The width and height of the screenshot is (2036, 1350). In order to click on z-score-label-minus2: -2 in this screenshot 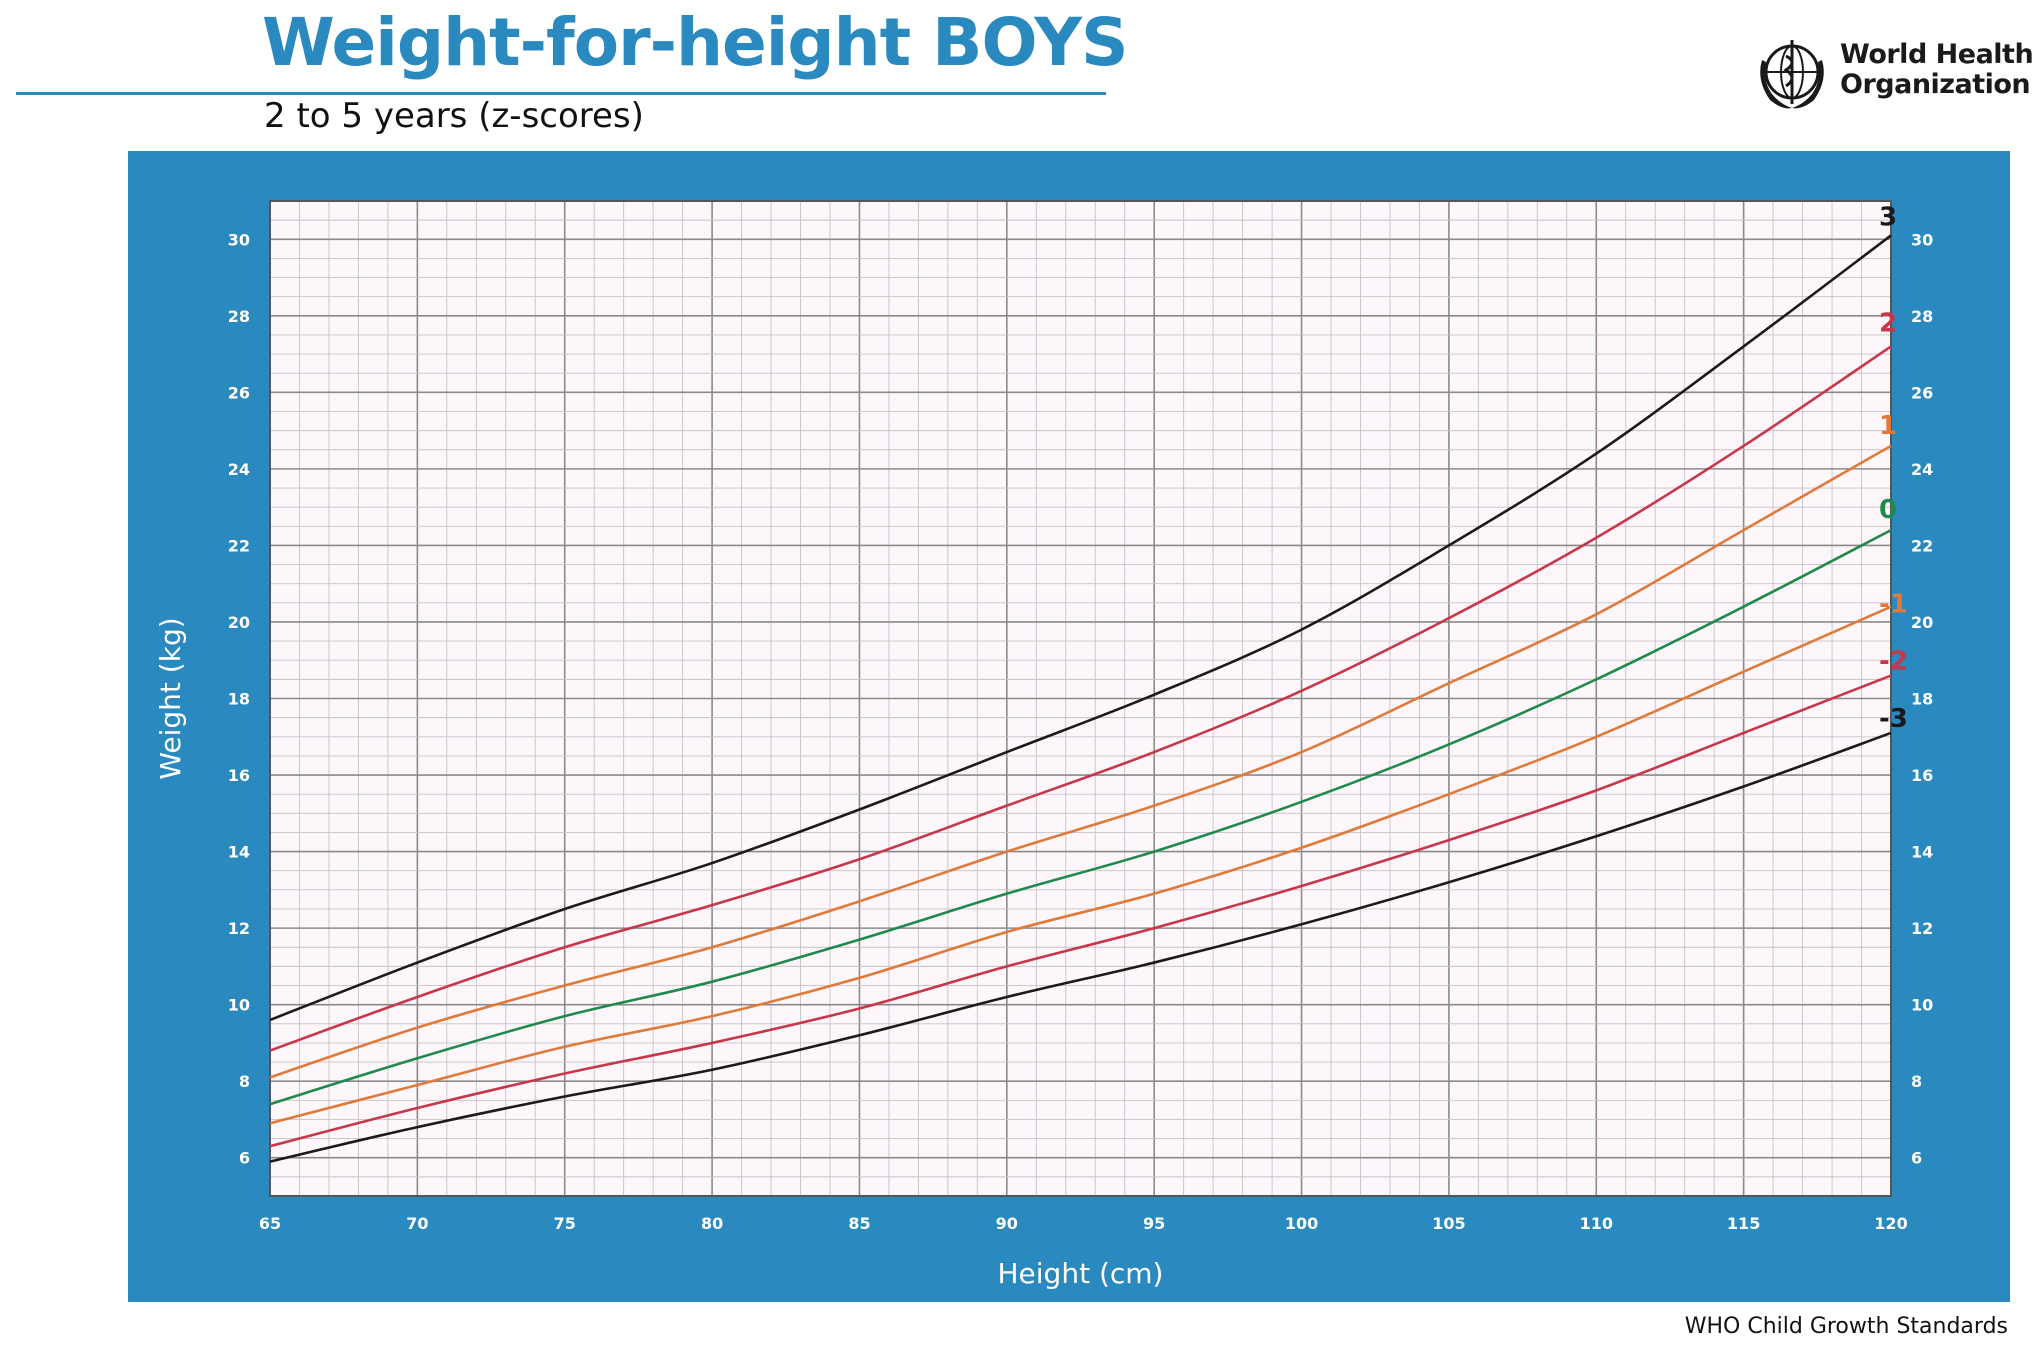, I will do `click(1893, 662)`.